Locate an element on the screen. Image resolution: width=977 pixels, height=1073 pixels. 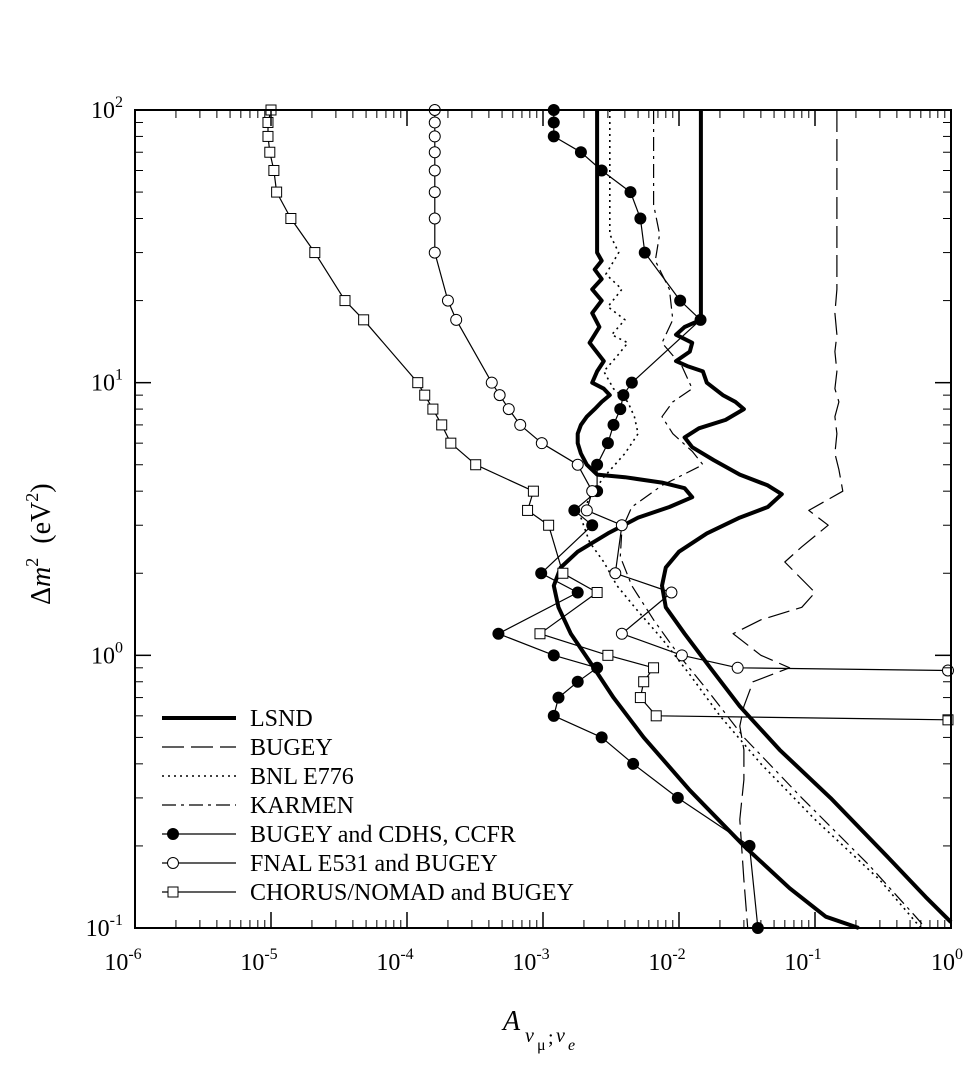
x-tick-label-2: 10⁻⁴ is located at coordinates (394, 961).